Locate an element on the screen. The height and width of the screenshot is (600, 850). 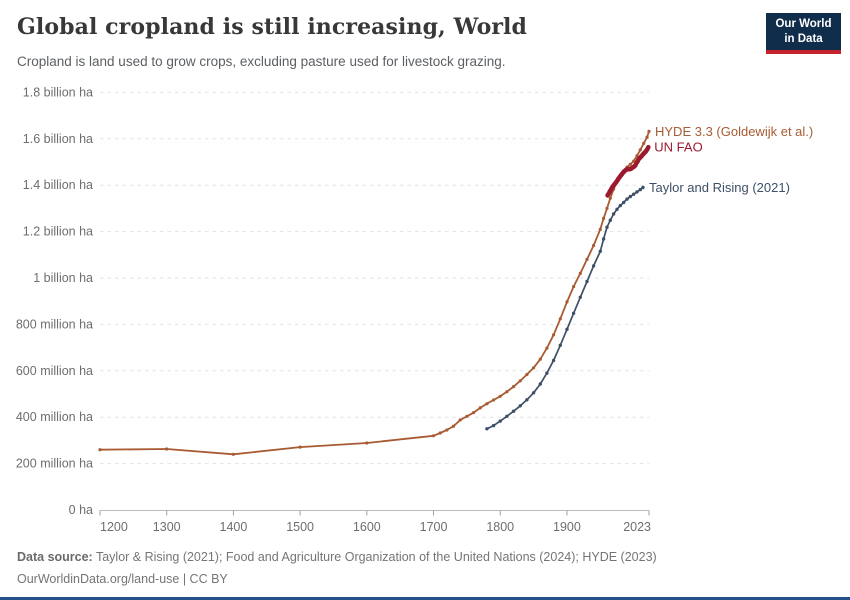
x-tick-label: 1400 is located at coordinates (234, 527).